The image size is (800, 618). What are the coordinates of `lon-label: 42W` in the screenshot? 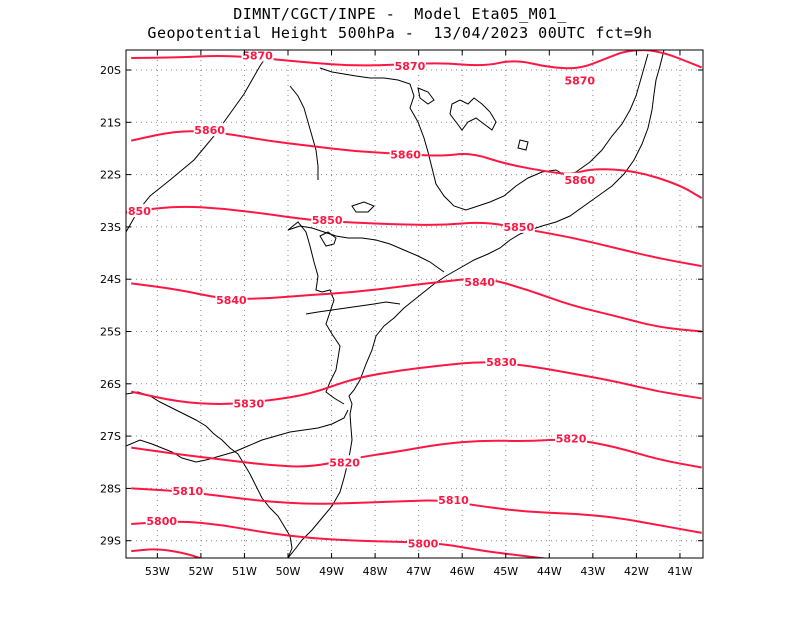 It's located at (636, 571).